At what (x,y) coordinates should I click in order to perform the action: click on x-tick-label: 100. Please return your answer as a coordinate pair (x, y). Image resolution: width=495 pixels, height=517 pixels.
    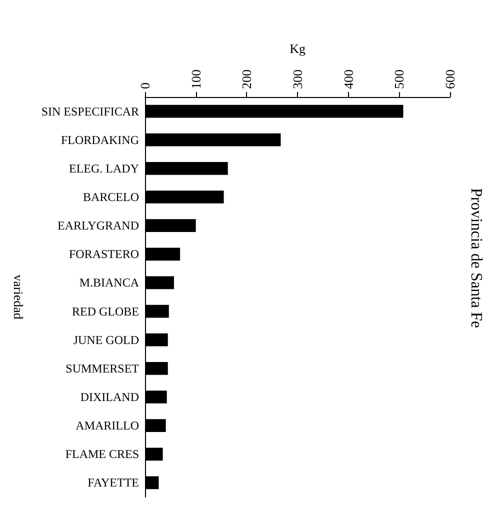
    Looking at the image, I should click on (196, 79).